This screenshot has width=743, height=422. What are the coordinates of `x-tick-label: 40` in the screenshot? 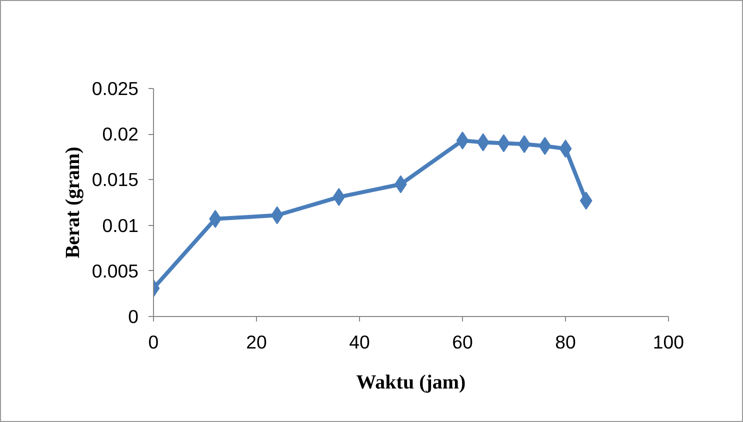 It's located at (359, 342).